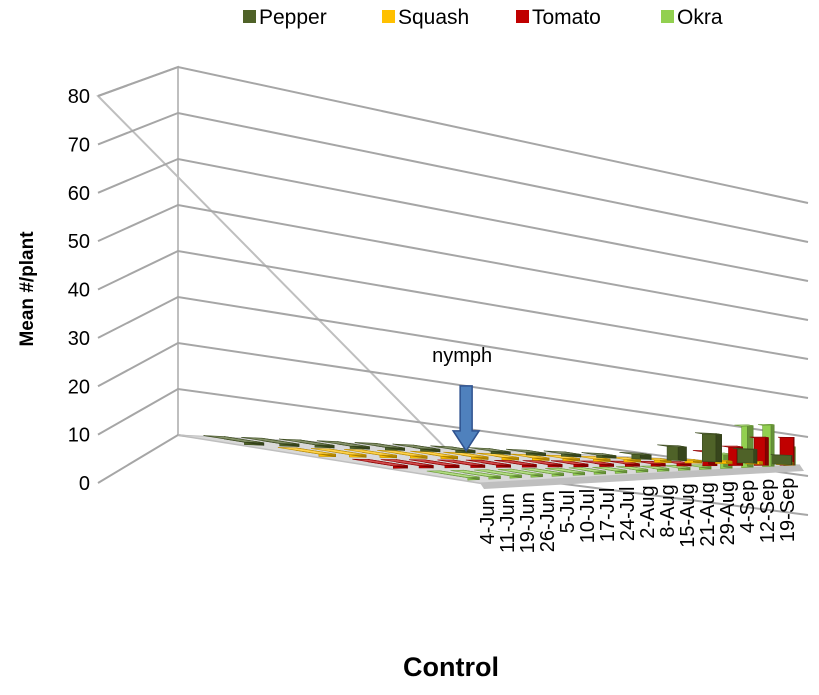 The width and height of the screenshot is (819, 695). I want to click on x-tick-label: 15-Aug, so click(688, 515).